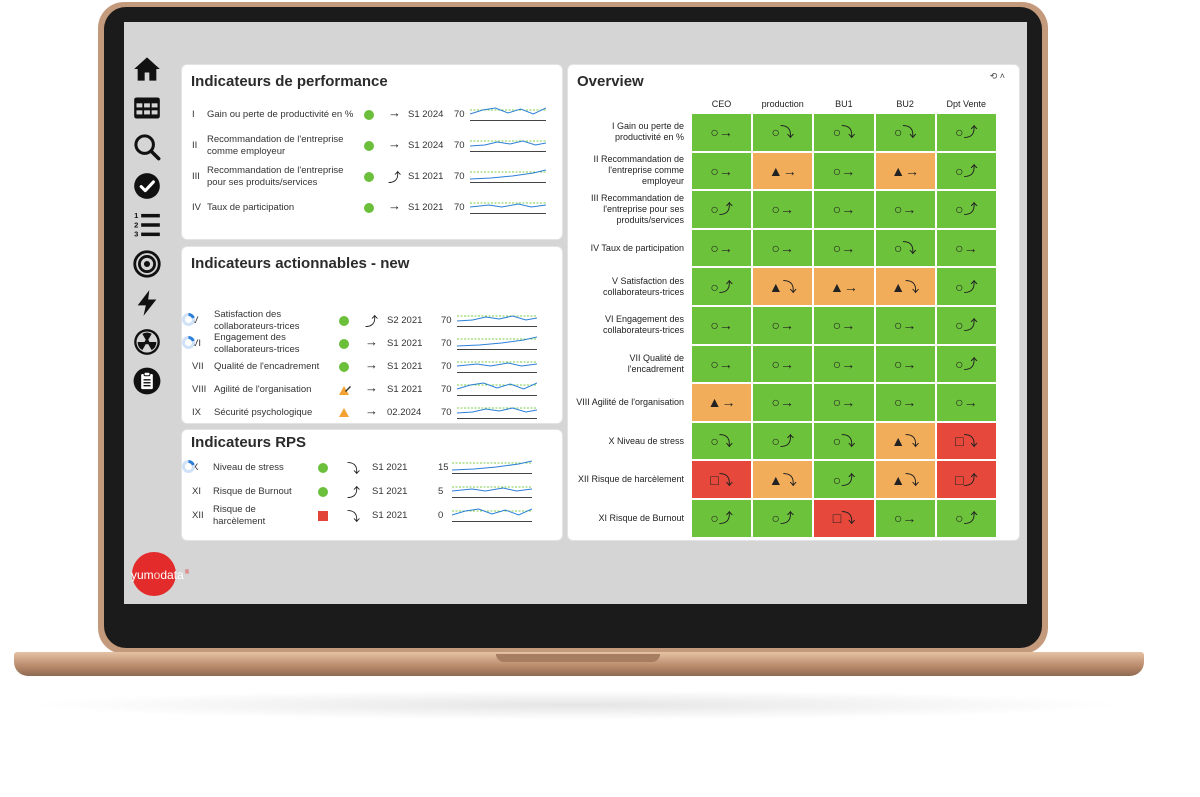  What do you see at coordinates (405, 320) in the screenshot?
I see `period-label: S2 2021` at bounding box center [405, 320].